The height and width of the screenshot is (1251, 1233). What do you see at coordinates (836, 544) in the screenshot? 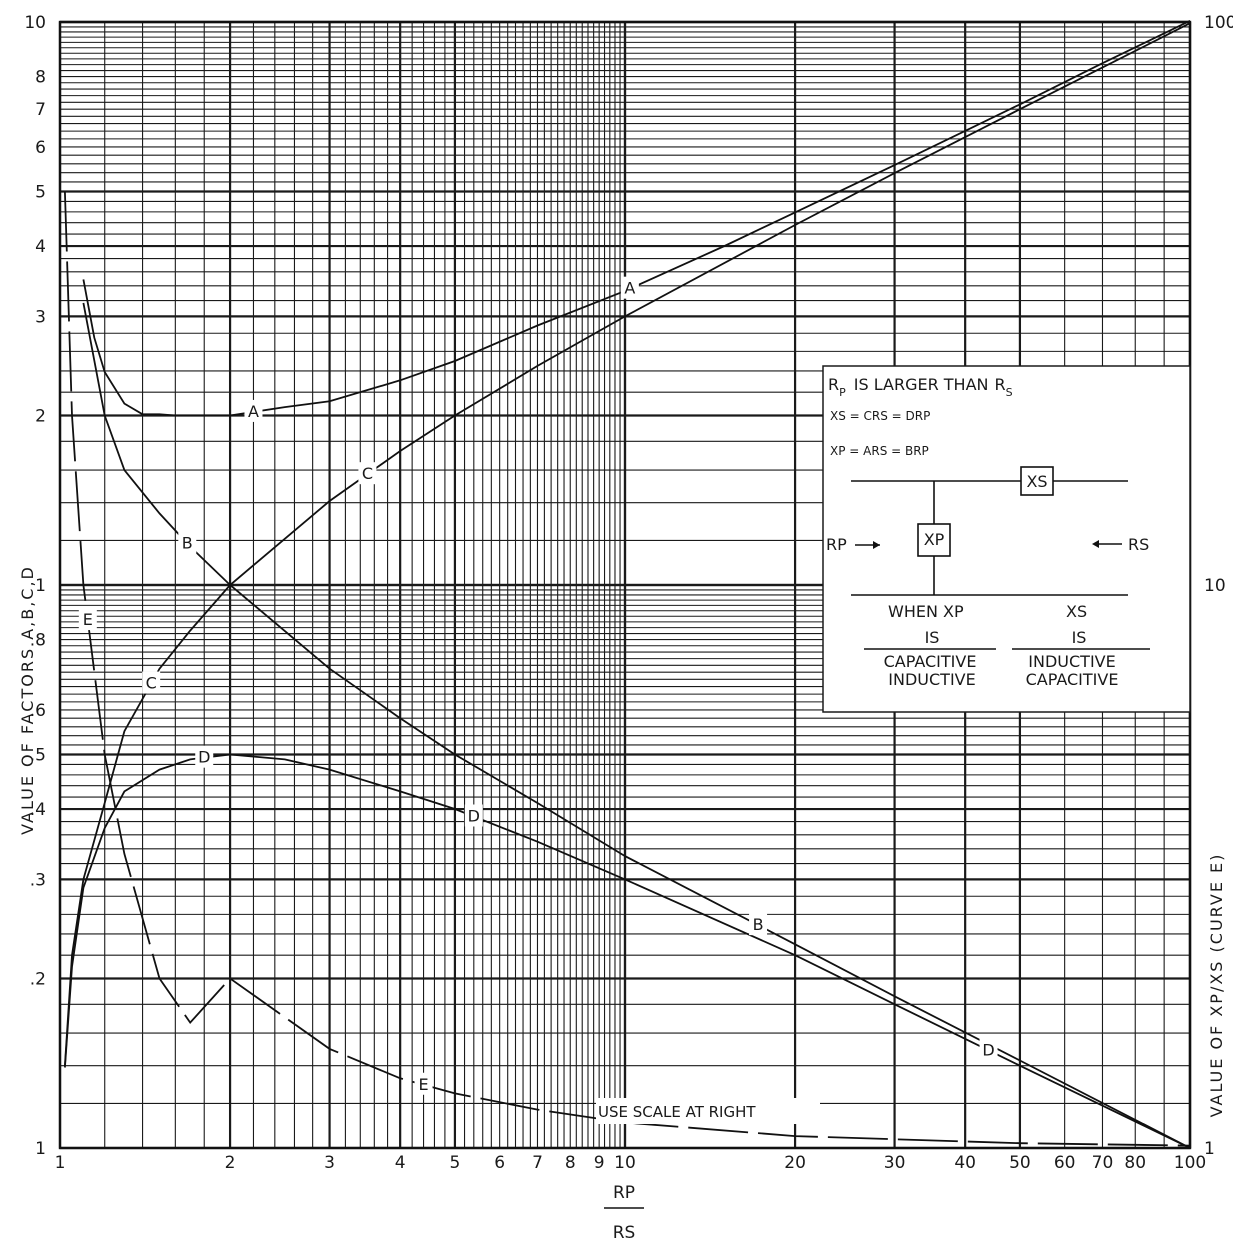
I see `rp-arrow-label: RP` at bounding box center [836, 544].